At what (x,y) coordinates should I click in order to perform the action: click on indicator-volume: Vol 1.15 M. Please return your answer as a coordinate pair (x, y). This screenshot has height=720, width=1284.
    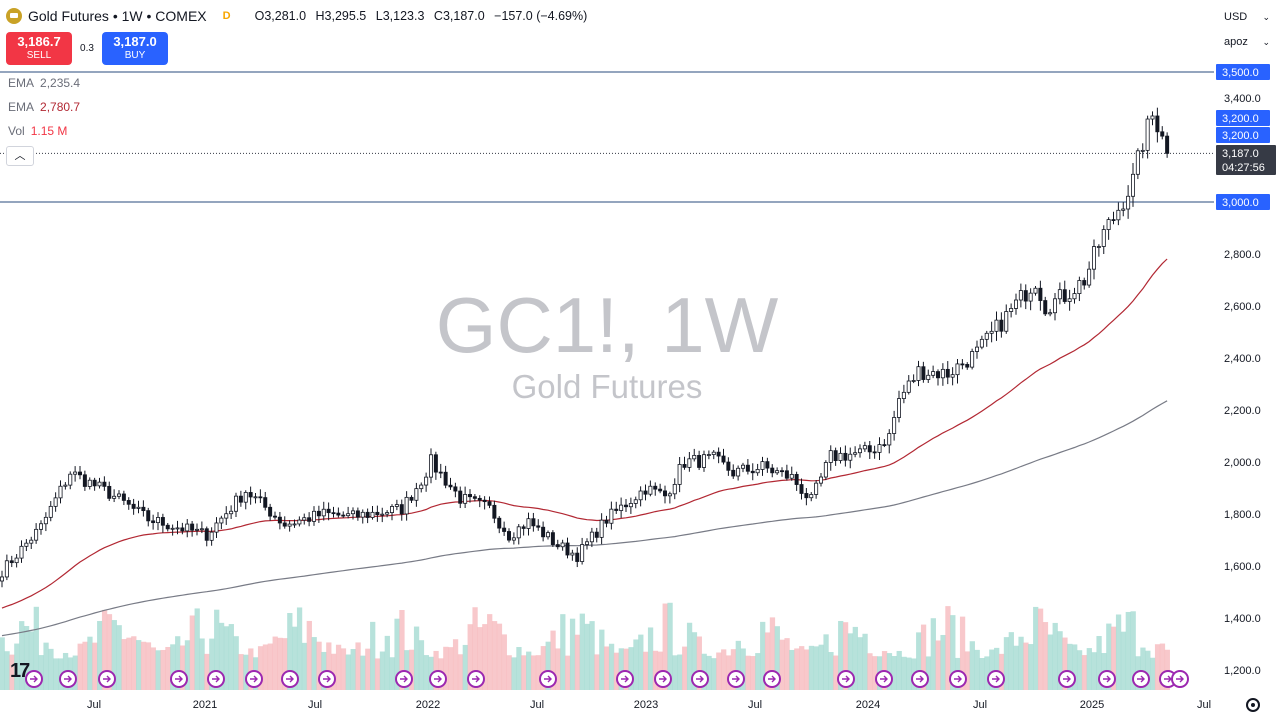
    Looking at the image, I should click on (37, 131).